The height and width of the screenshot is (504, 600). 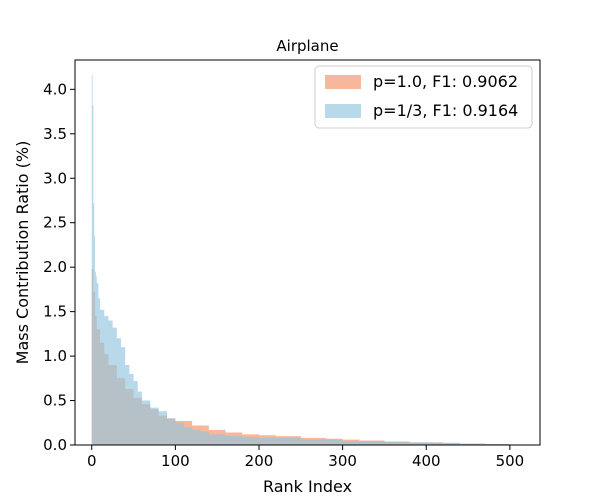 I want to click on y-tick-label: 2.0, so click(x=55, y=267).